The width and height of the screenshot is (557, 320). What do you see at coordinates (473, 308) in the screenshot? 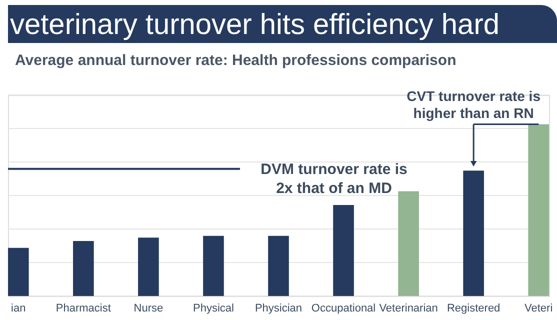
I see `x-tick-label: Registered` at bounding box center [473, 308].